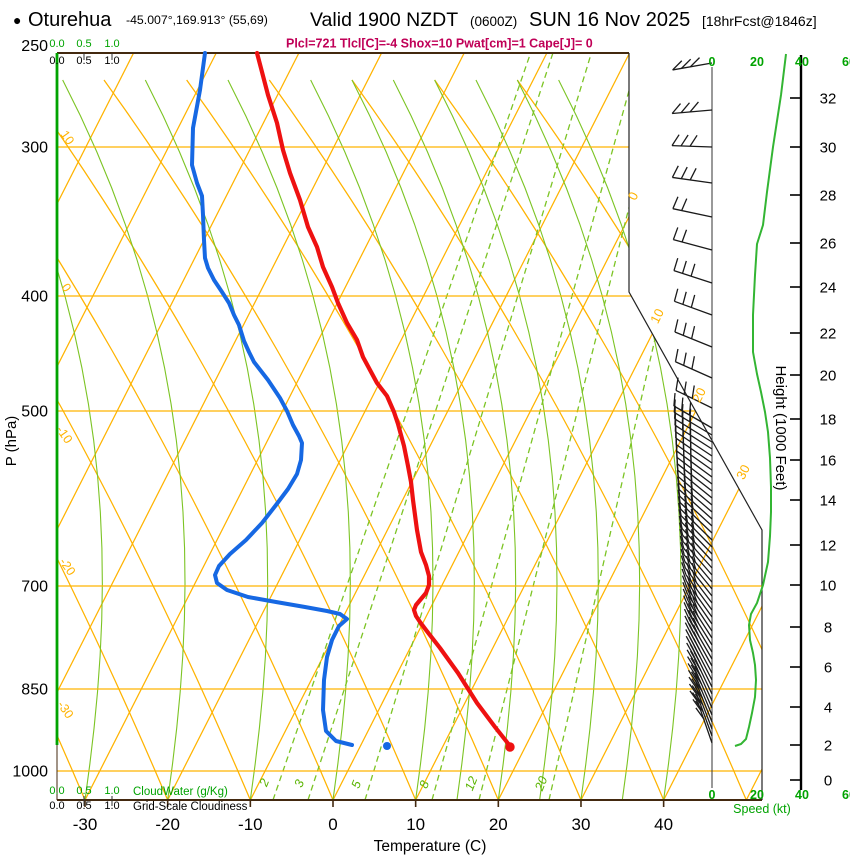  What do you see at coordinates (828, 420) in the screenshot?
I see `height-tick-label: 18` at bounding box center [828, 420].